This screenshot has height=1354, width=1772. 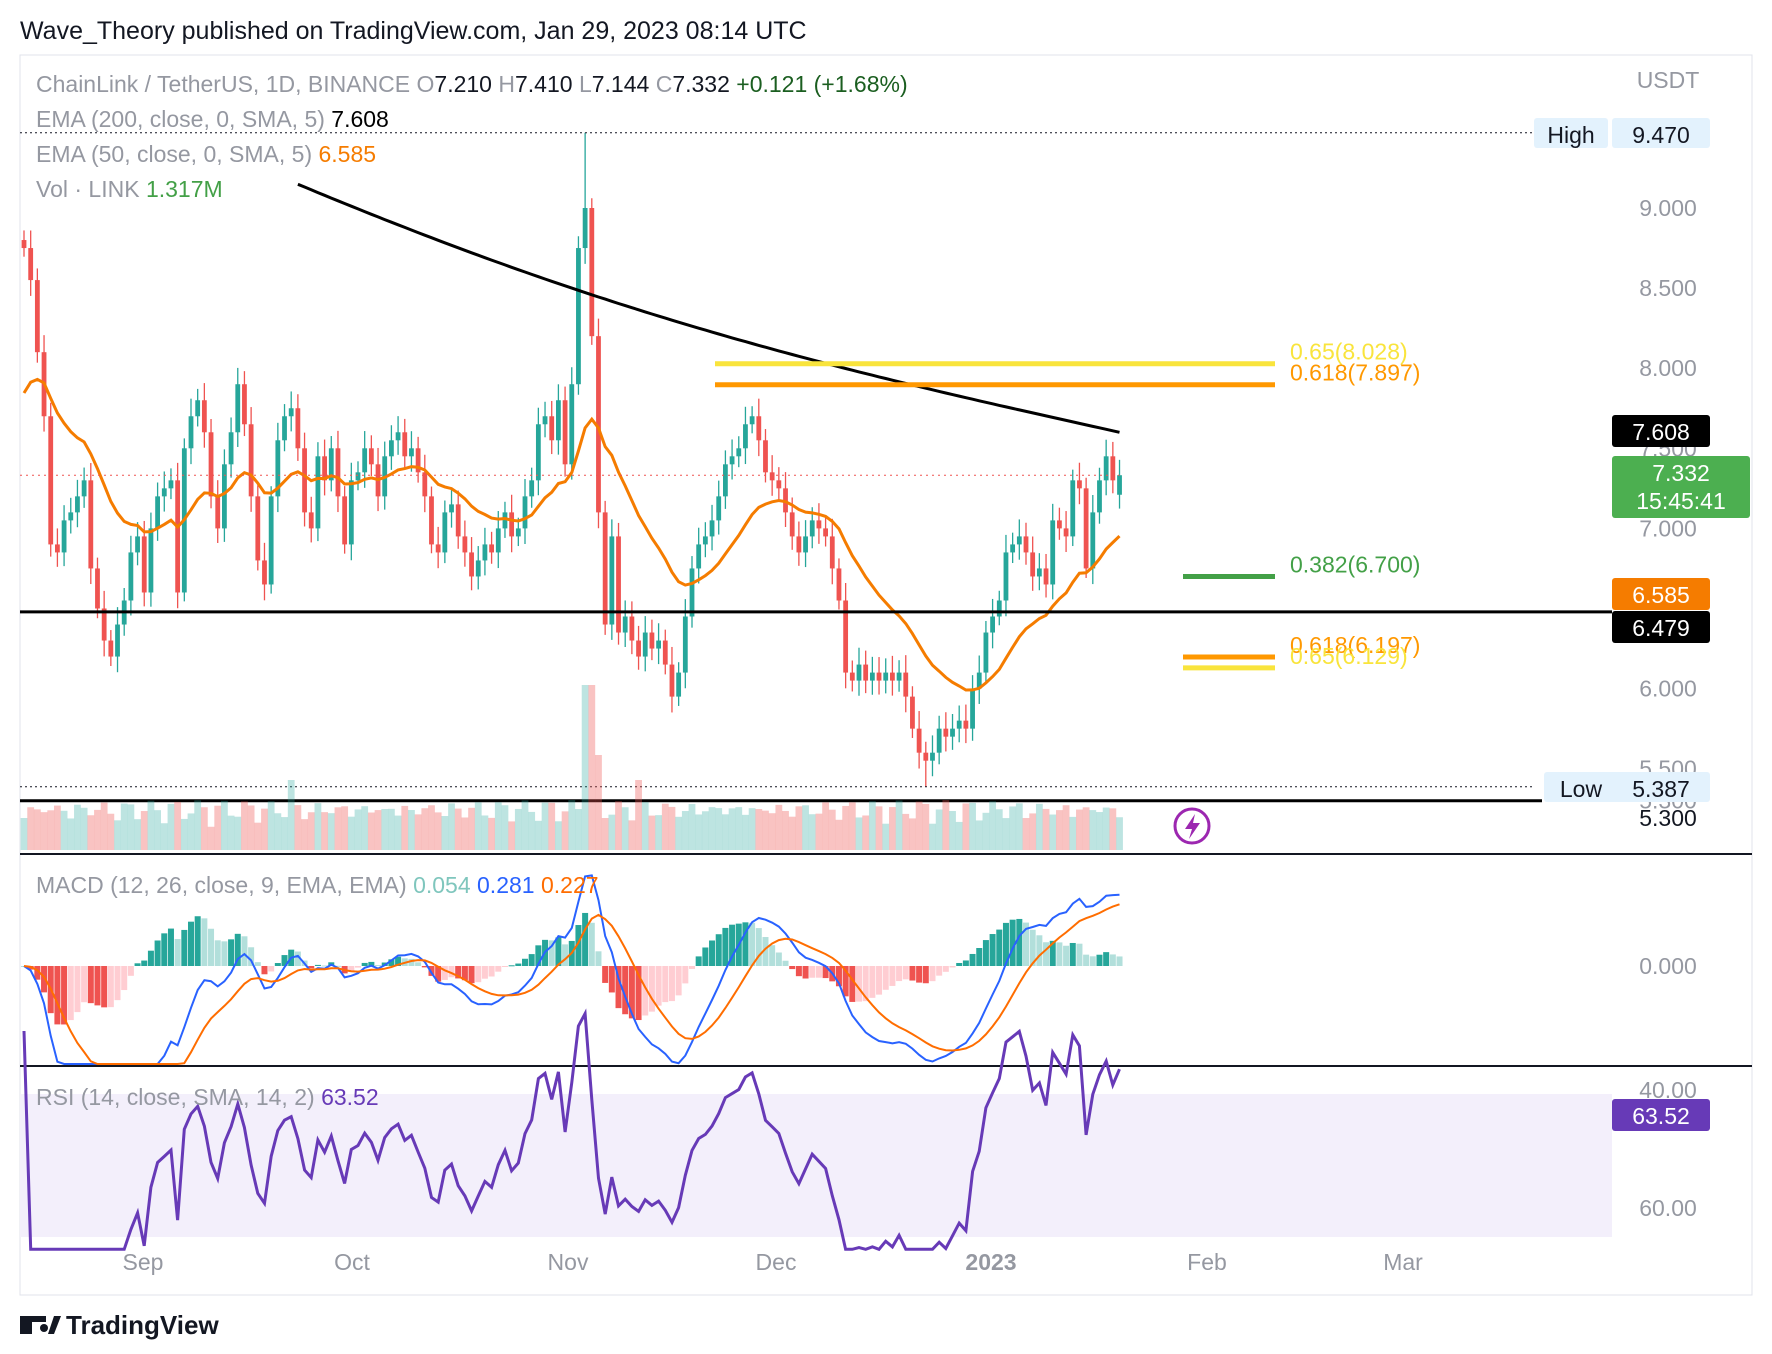 What do you see at coordinates (1668, 288) in the screenshot?
I see `price-tick-label: 8.500` at bounding box center [1668, 288].